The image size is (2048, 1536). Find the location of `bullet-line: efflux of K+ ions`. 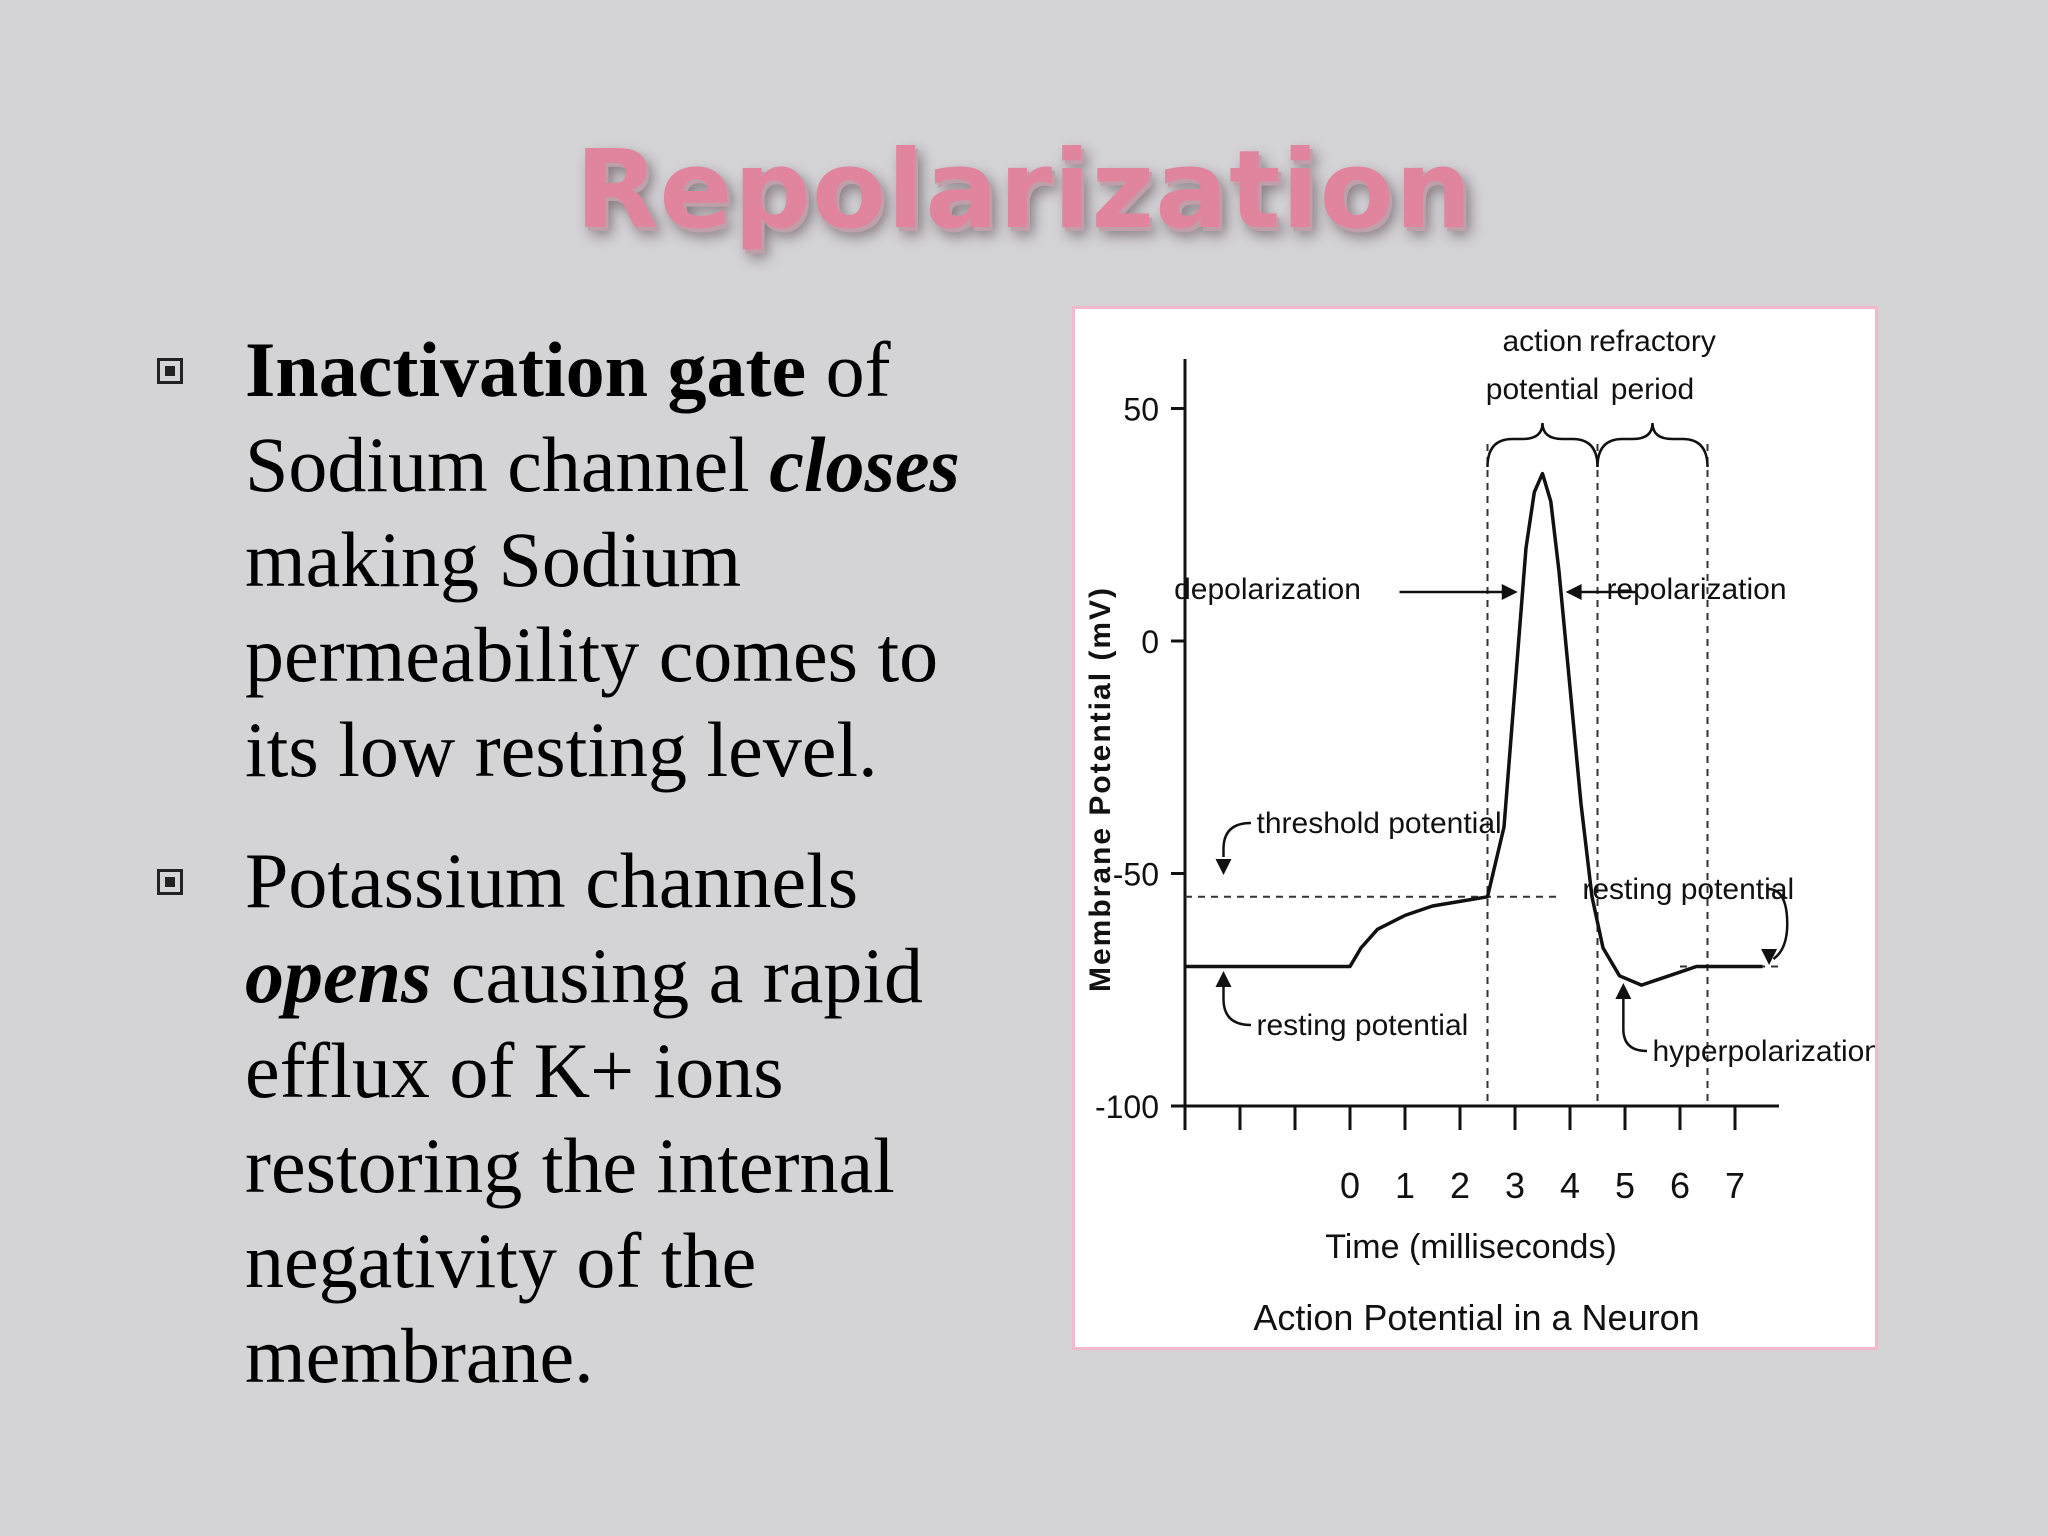

bullet-line: efflux of K+ ions is located at coordinates (647, 1070).